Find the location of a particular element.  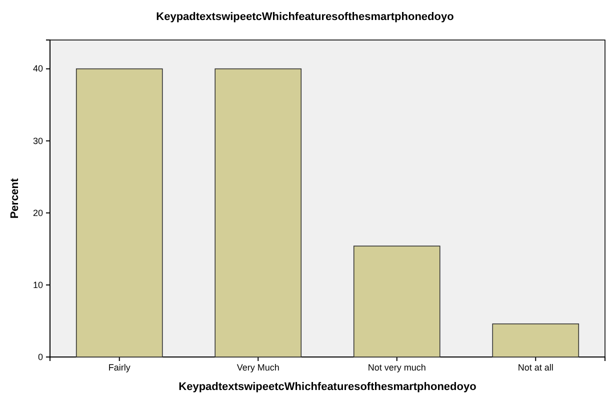

y-tick-label: 30 is located at coordinates (37, 141).